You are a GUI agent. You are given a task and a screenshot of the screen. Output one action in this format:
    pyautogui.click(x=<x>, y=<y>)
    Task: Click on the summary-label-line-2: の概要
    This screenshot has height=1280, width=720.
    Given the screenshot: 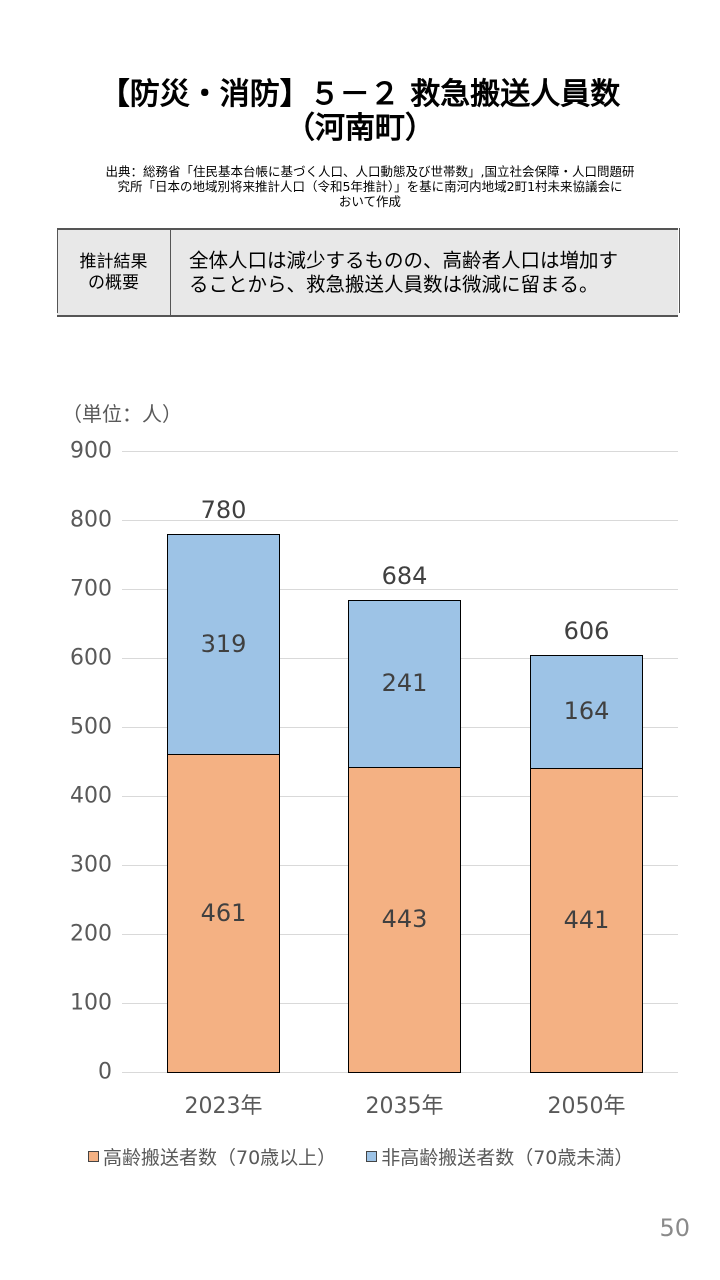 What is the action you would take?
    pyautogui.click(x=113, y=282)
    